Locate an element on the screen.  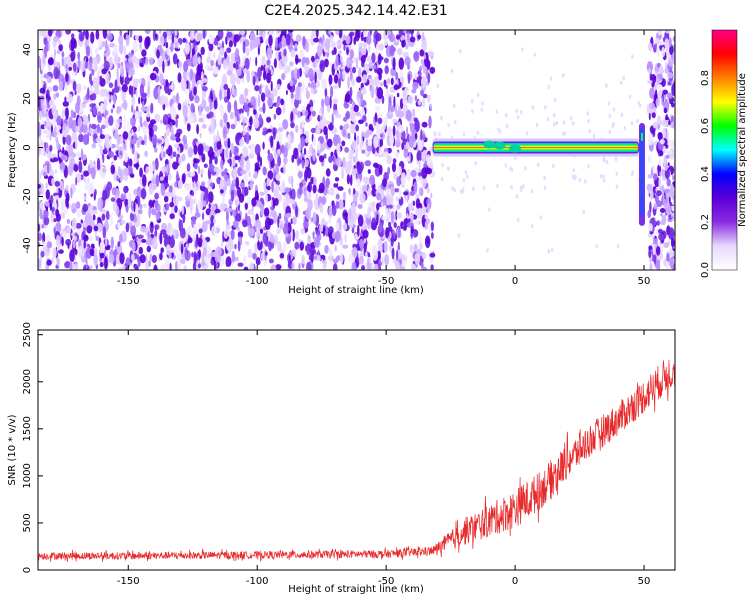
snr-ytick-label: 1000 is located at coordinates (27, 475).